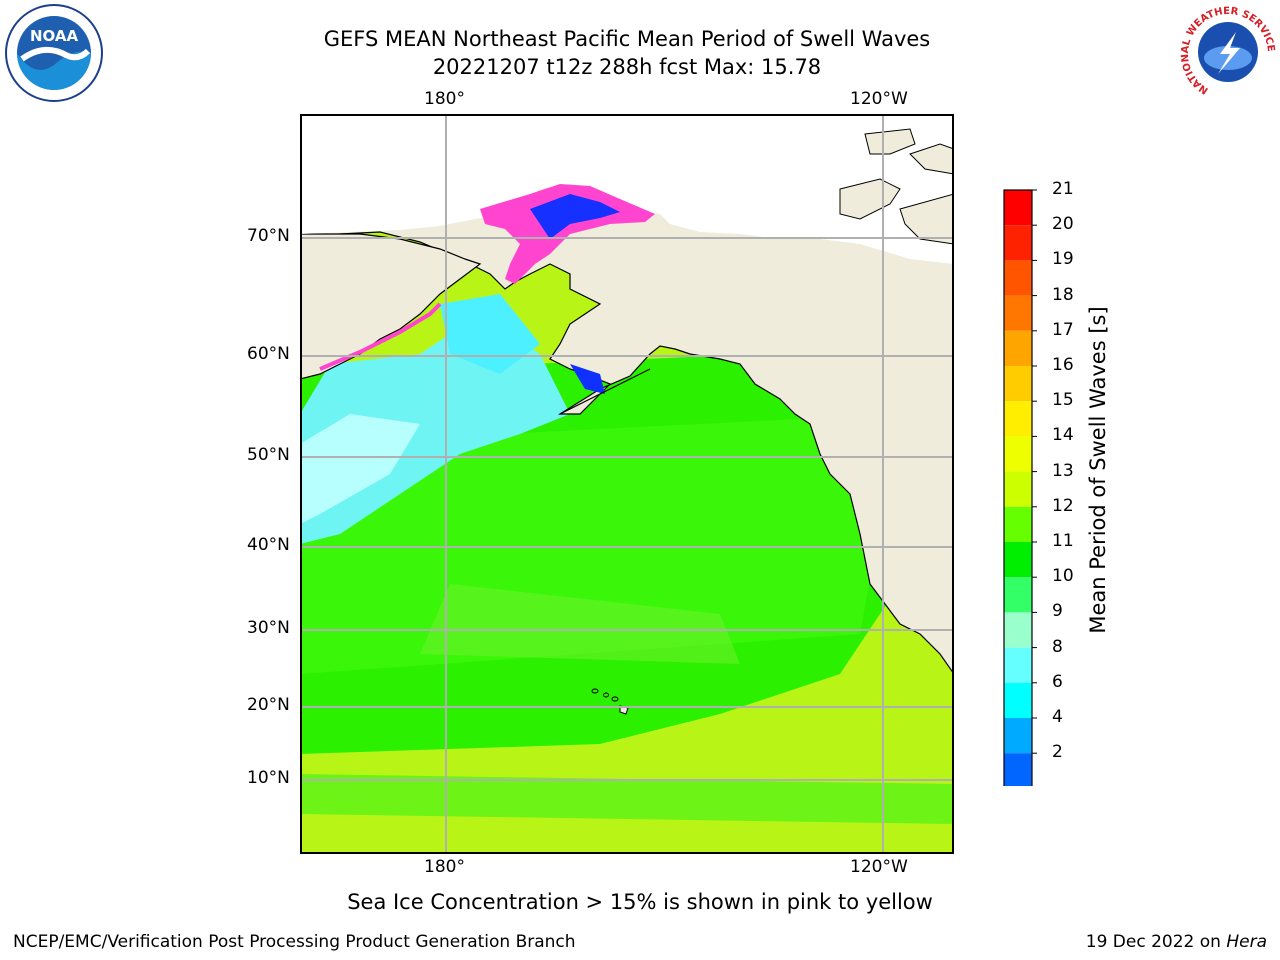 The image size is (1280, 960). What do you see at coordinates (1063, 435) in the screenshot?
I see `colorbar-tick-label: 14` at bounding box center [1063, 435].